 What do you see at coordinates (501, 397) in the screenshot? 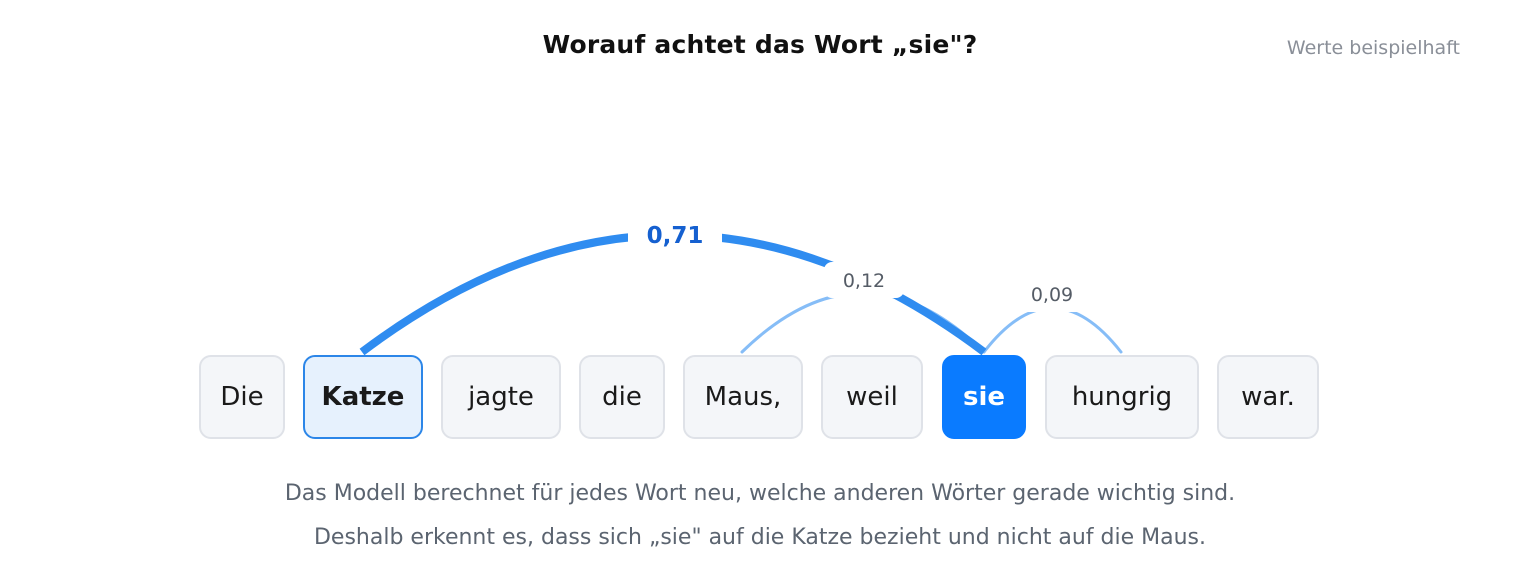
I see `token-jagte: jagte` at bounding box center [501, 397].